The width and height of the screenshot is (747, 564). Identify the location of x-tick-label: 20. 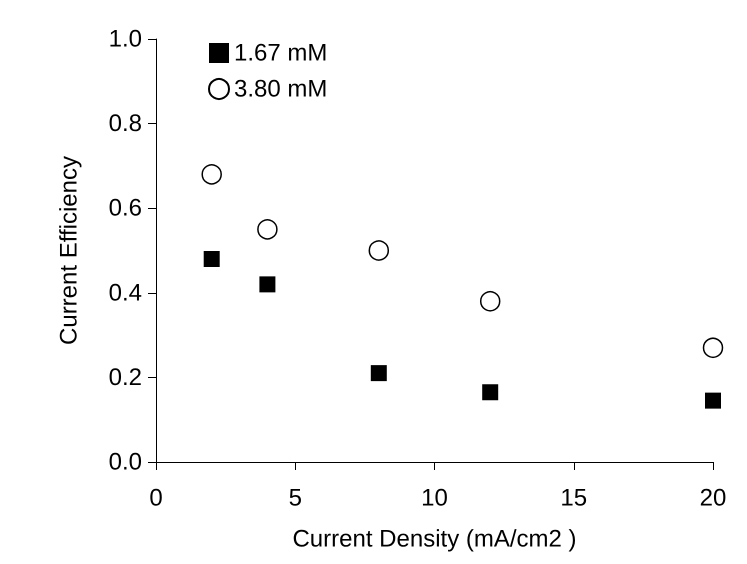
(713, 498).